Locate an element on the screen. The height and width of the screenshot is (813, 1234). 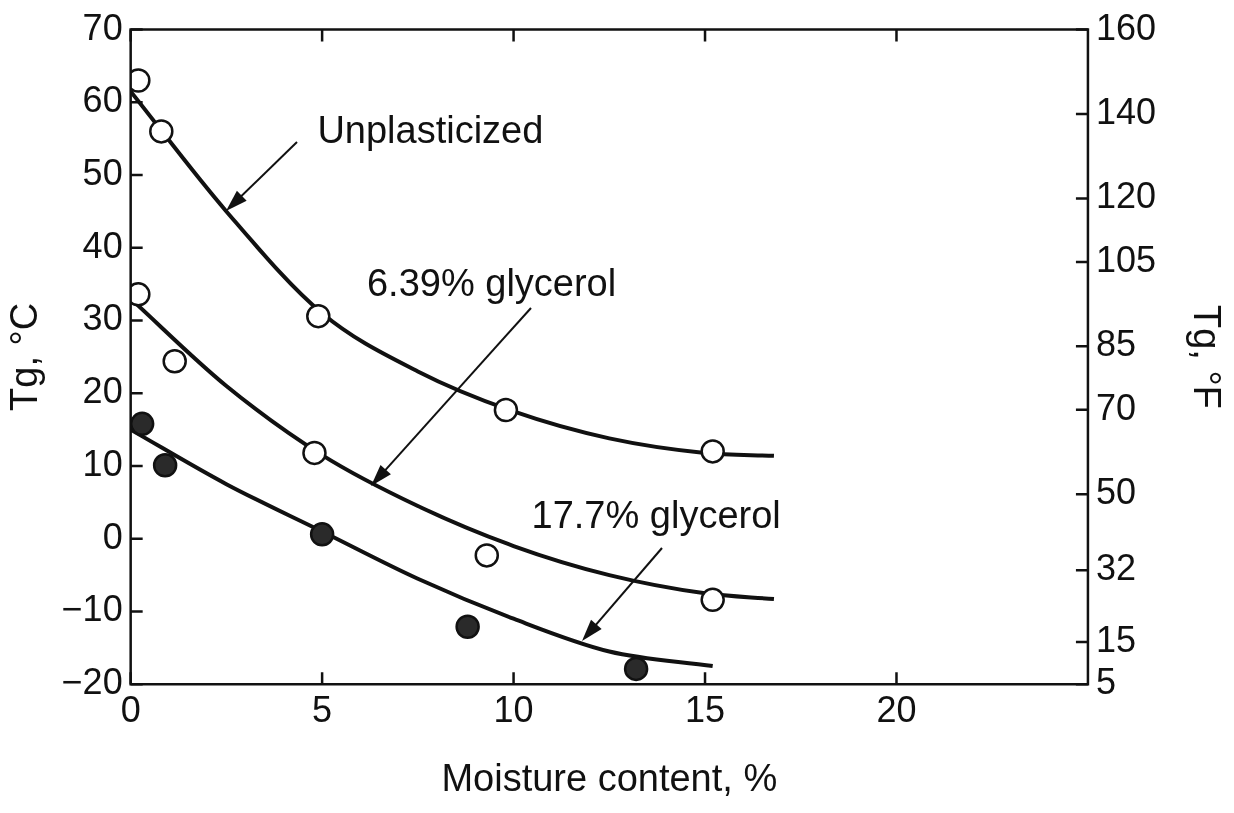
y2-tick-label: 160 is located at coordinates (1126, 27).